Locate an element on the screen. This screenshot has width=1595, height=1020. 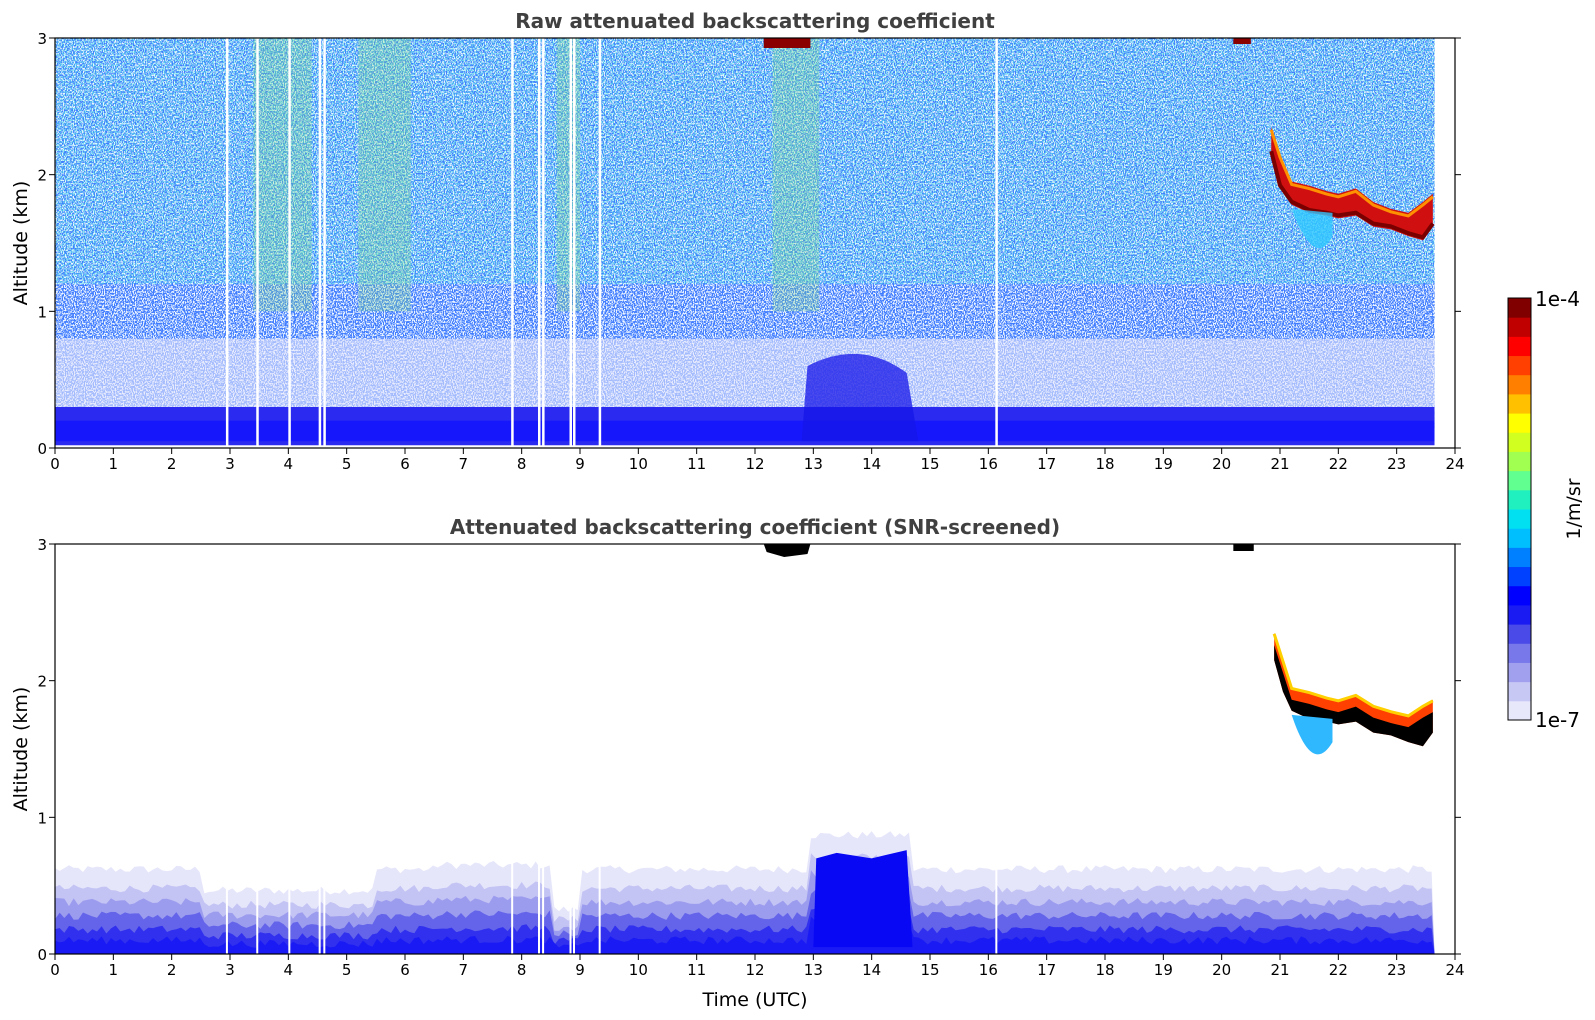
colorbar-label: 1/m/sr is located at coordinates (1574, 508).